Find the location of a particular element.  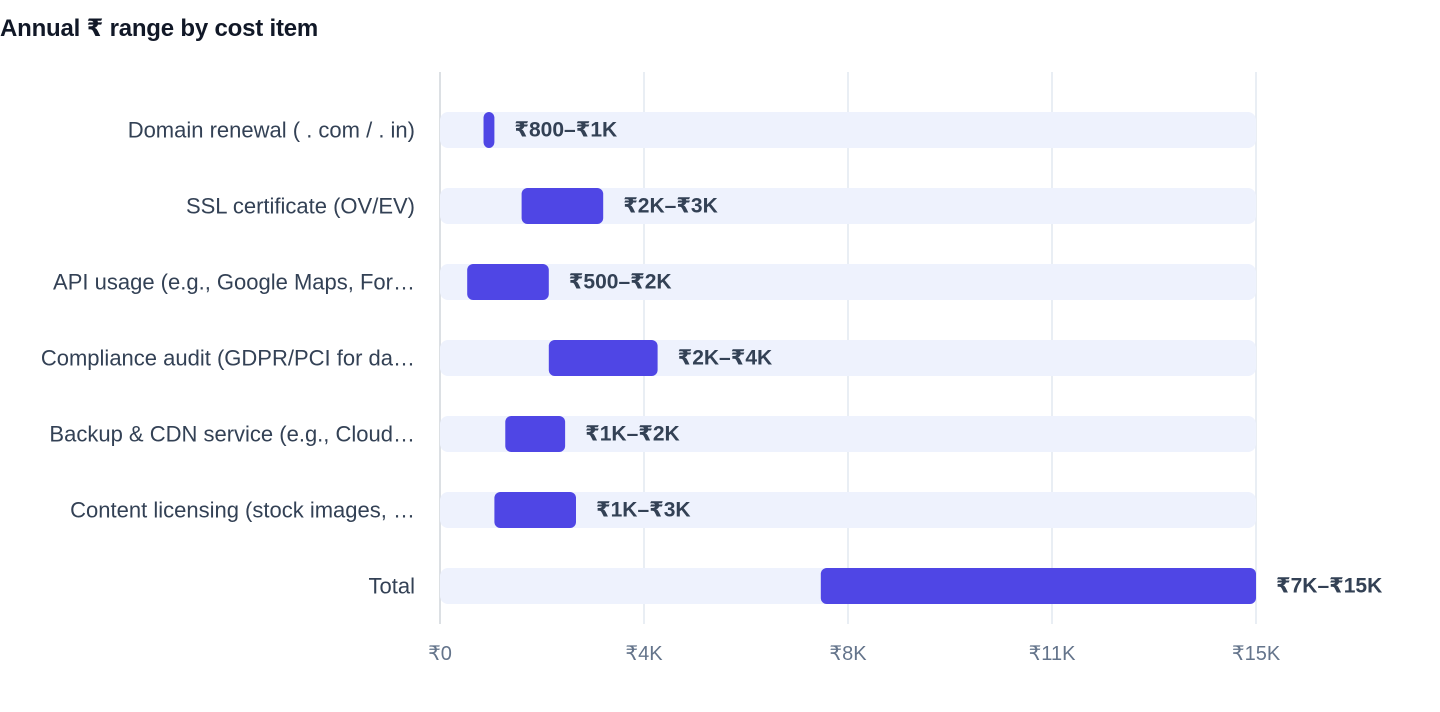

data-label: ₹2K–₹3K is located at coordinates (670, 206).